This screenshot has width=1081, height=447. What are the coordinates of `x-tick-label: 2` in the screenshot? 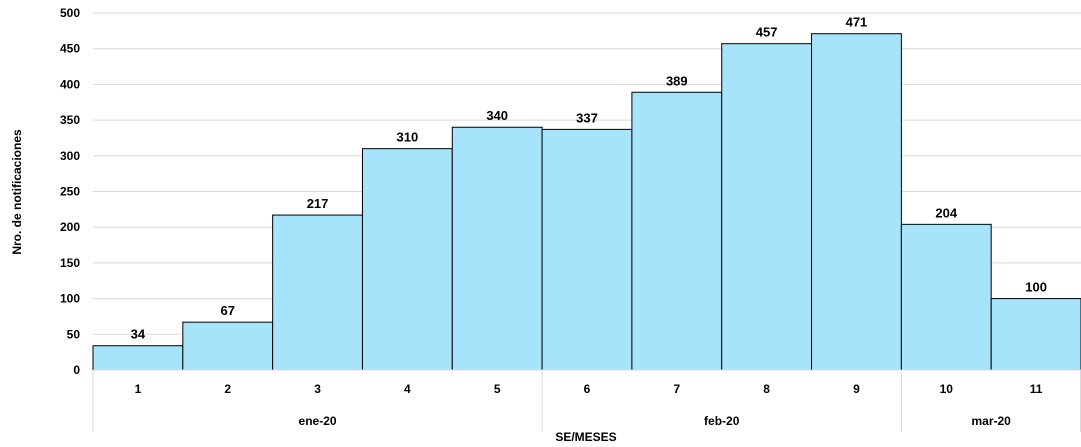 It's located at (227, 389).